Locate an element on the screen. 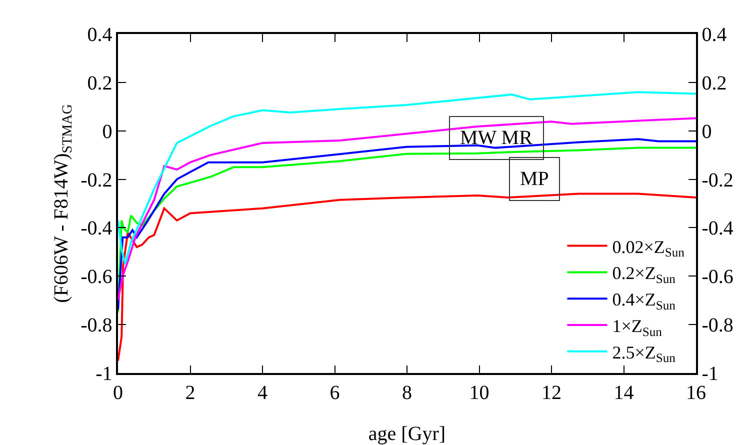  annotation: MP is located at coordinates (534, 179).